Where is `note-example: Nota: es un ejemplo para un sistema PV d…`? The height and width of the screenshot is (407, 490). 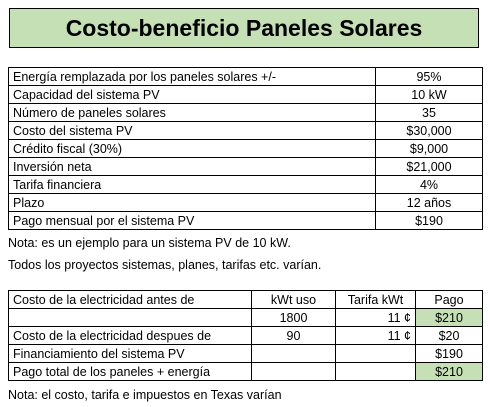
note-example: Nota: es un ejemplo para un sistema PV d… is located at coordinates (149, 243).